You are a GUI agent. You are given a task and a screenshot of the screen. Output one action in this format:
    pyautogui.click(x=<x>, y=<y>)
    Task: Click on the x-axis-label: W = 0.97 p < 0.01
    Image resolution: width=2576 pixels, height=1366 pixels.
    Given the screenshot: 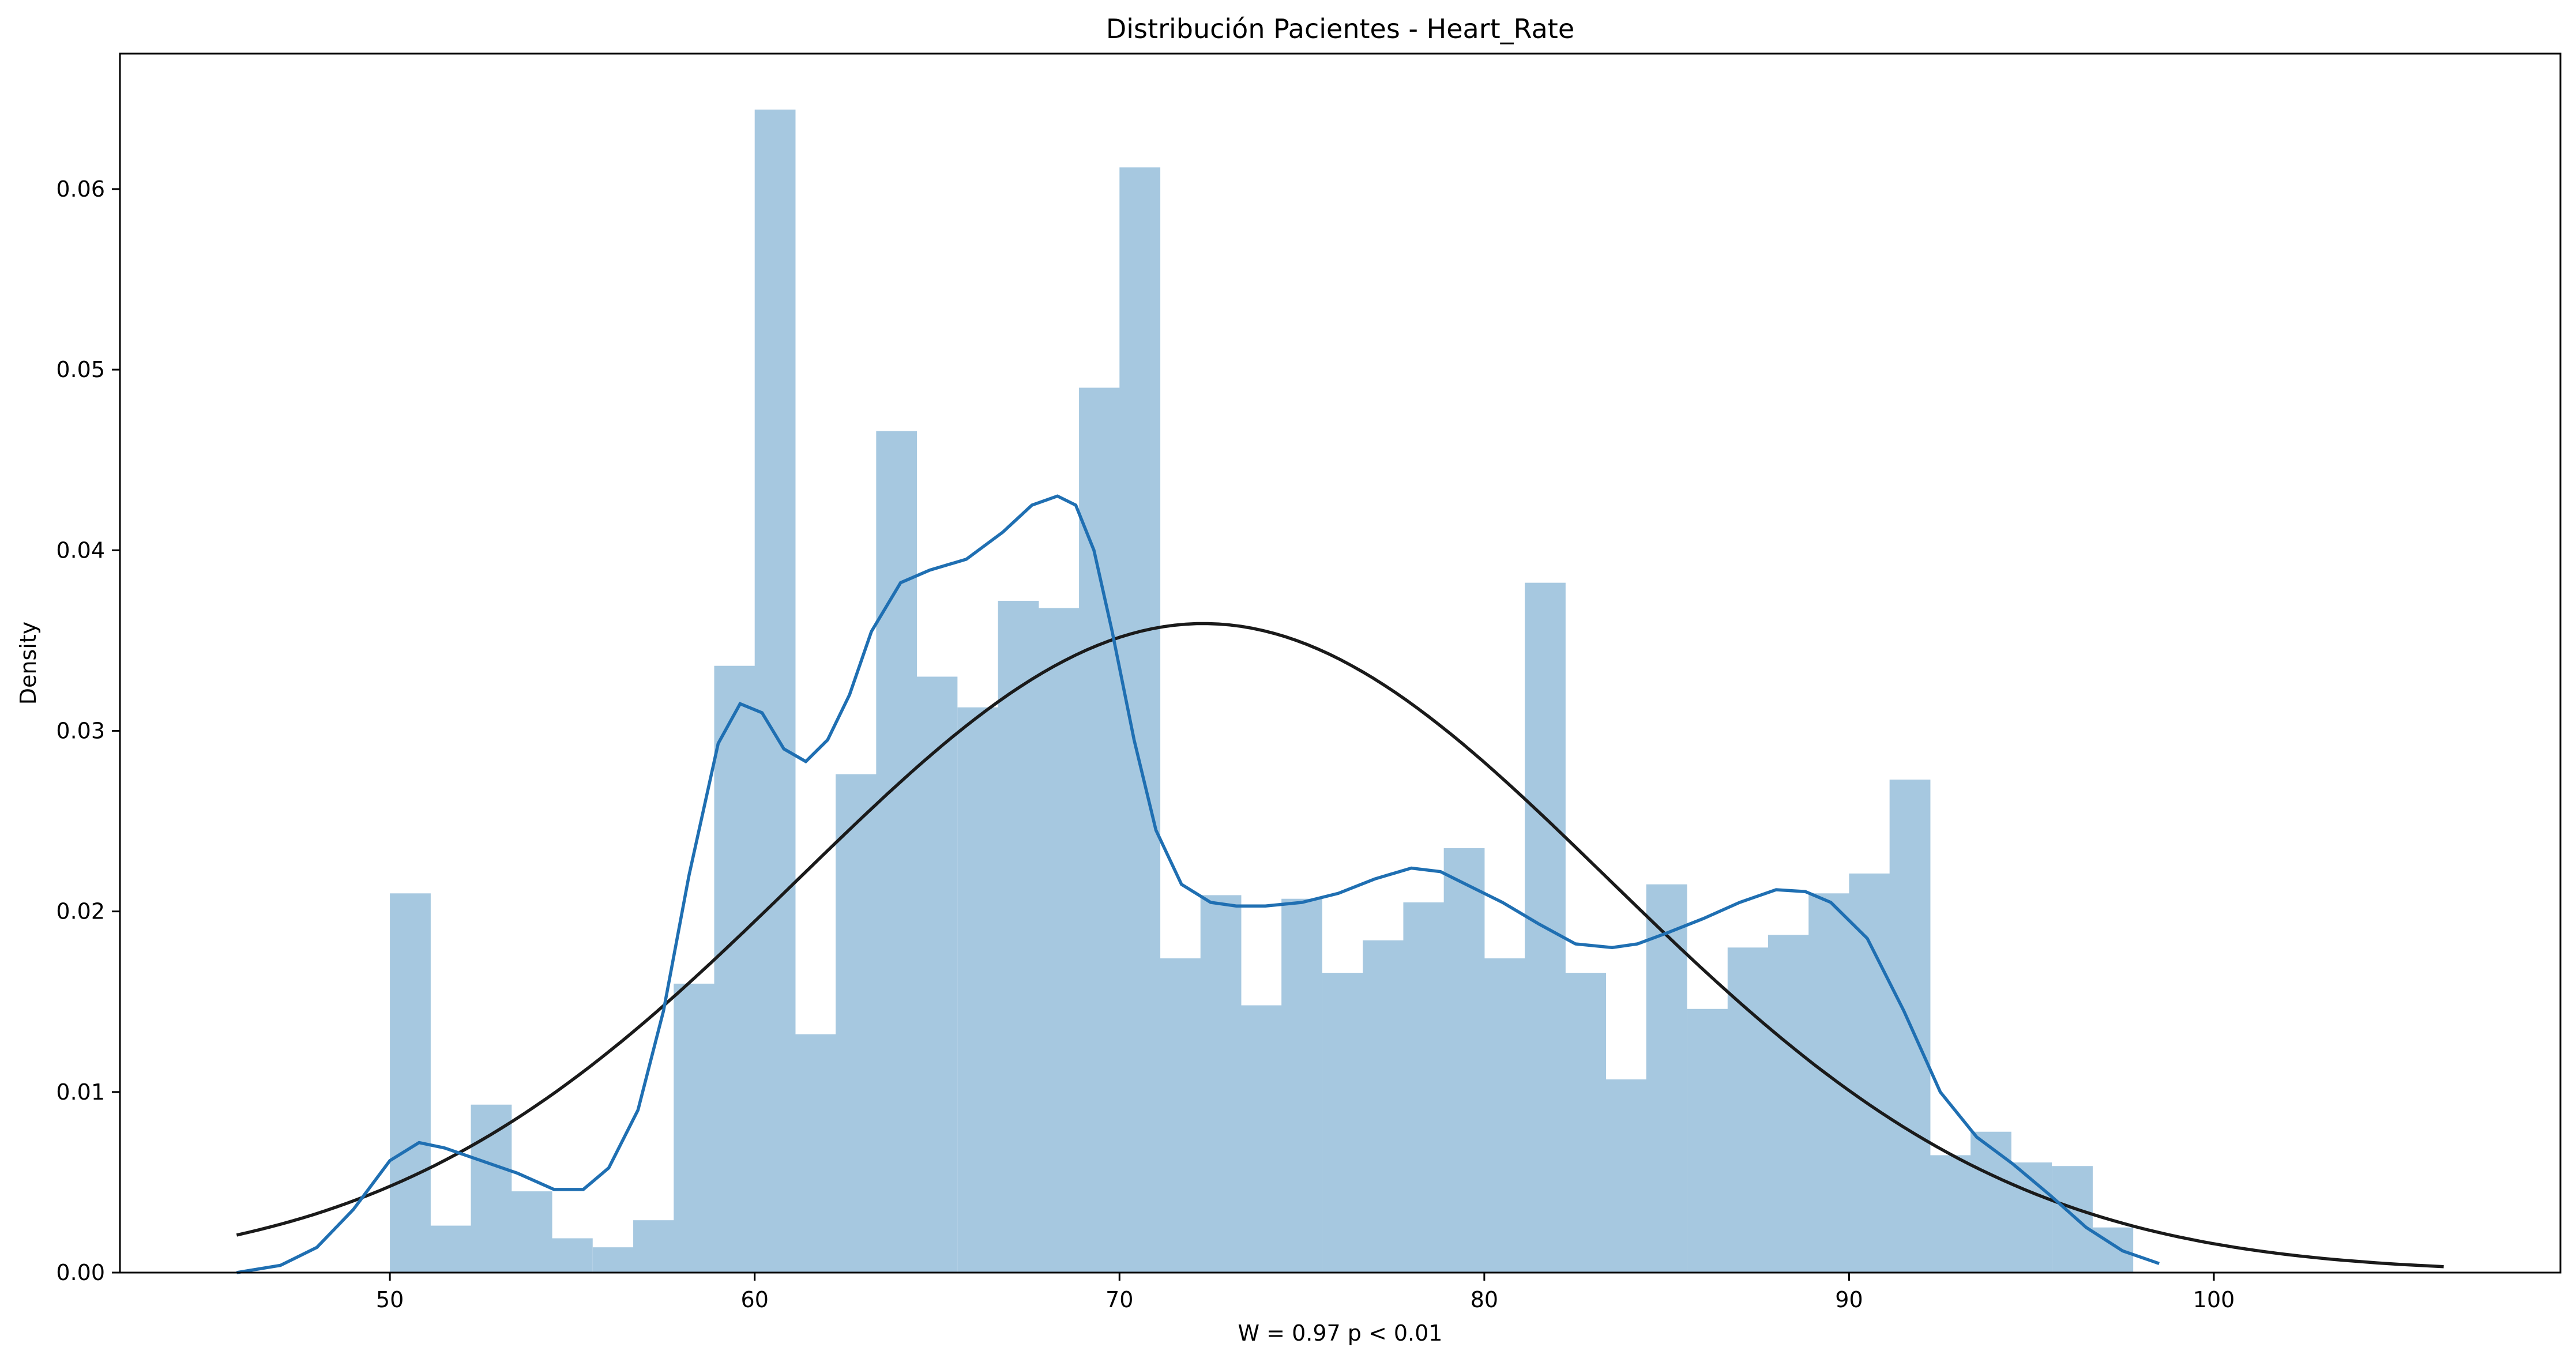 What is the action you would take?
    pyautogui.click(x=1340, y=1333)
    